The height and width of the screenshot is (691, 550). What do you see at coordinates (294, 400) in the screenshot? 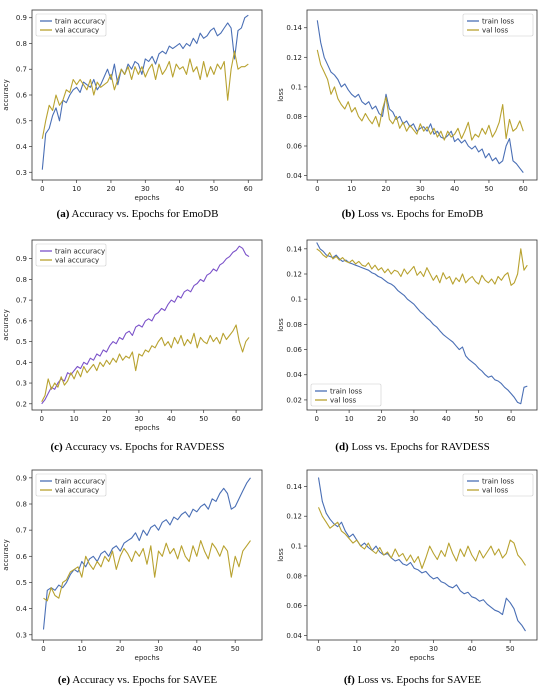
I see `y-tick-label: 0.02` at bounding box center [294, 400].